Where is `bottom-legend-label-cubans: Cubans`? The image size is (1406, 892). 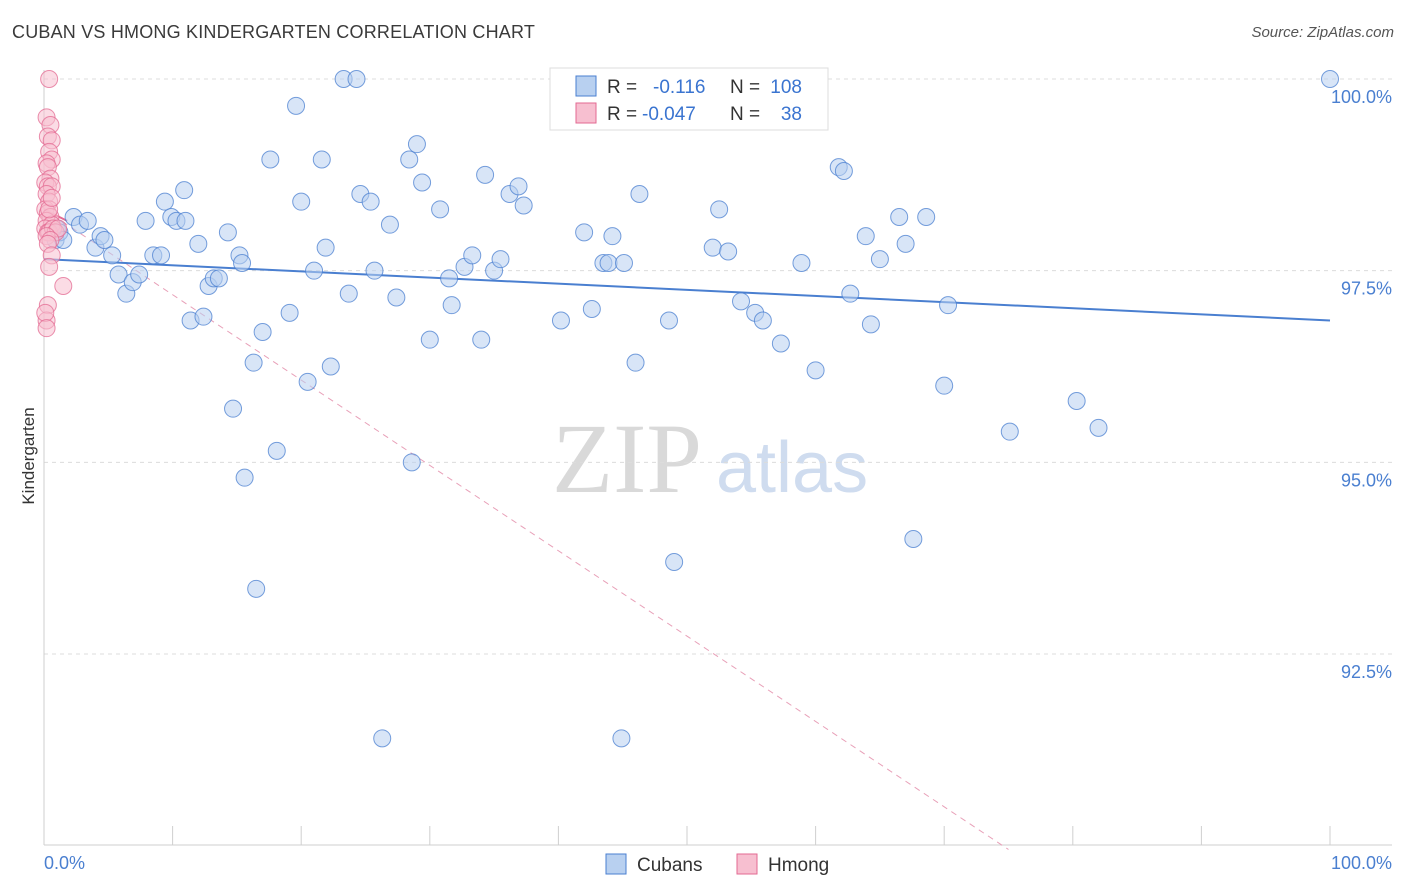
bottom-legend-label-cubans: Cubans is located at coordinates (670, 865).